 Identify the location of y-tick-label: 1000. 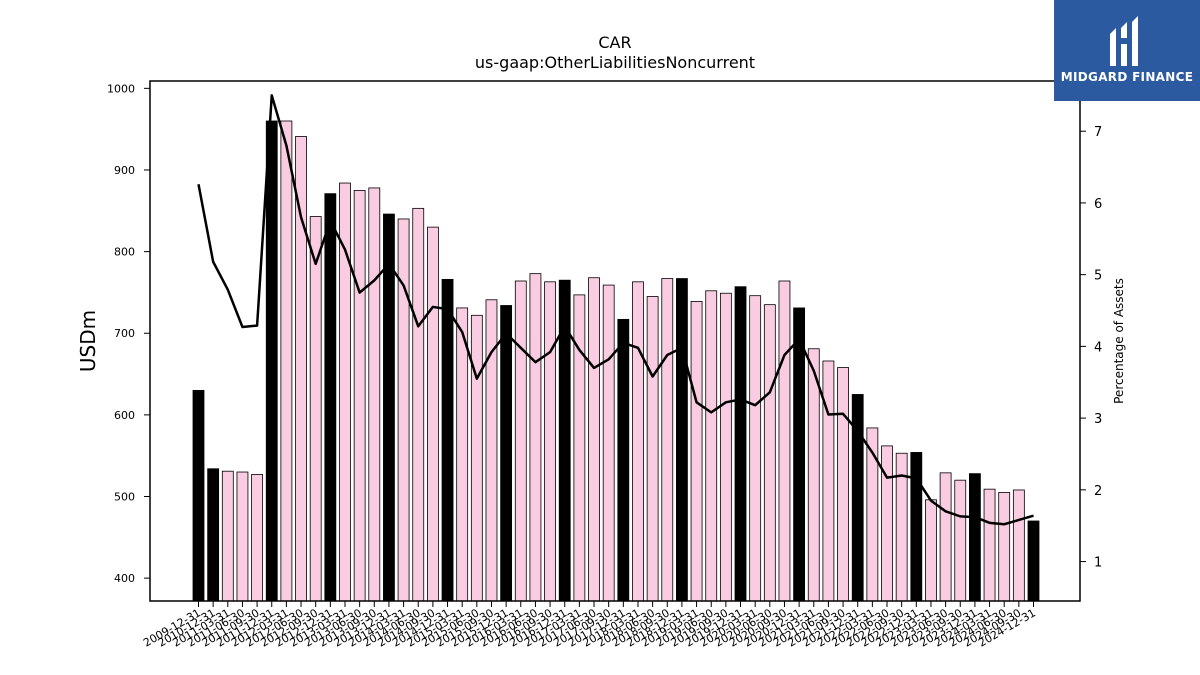
(121, 88).